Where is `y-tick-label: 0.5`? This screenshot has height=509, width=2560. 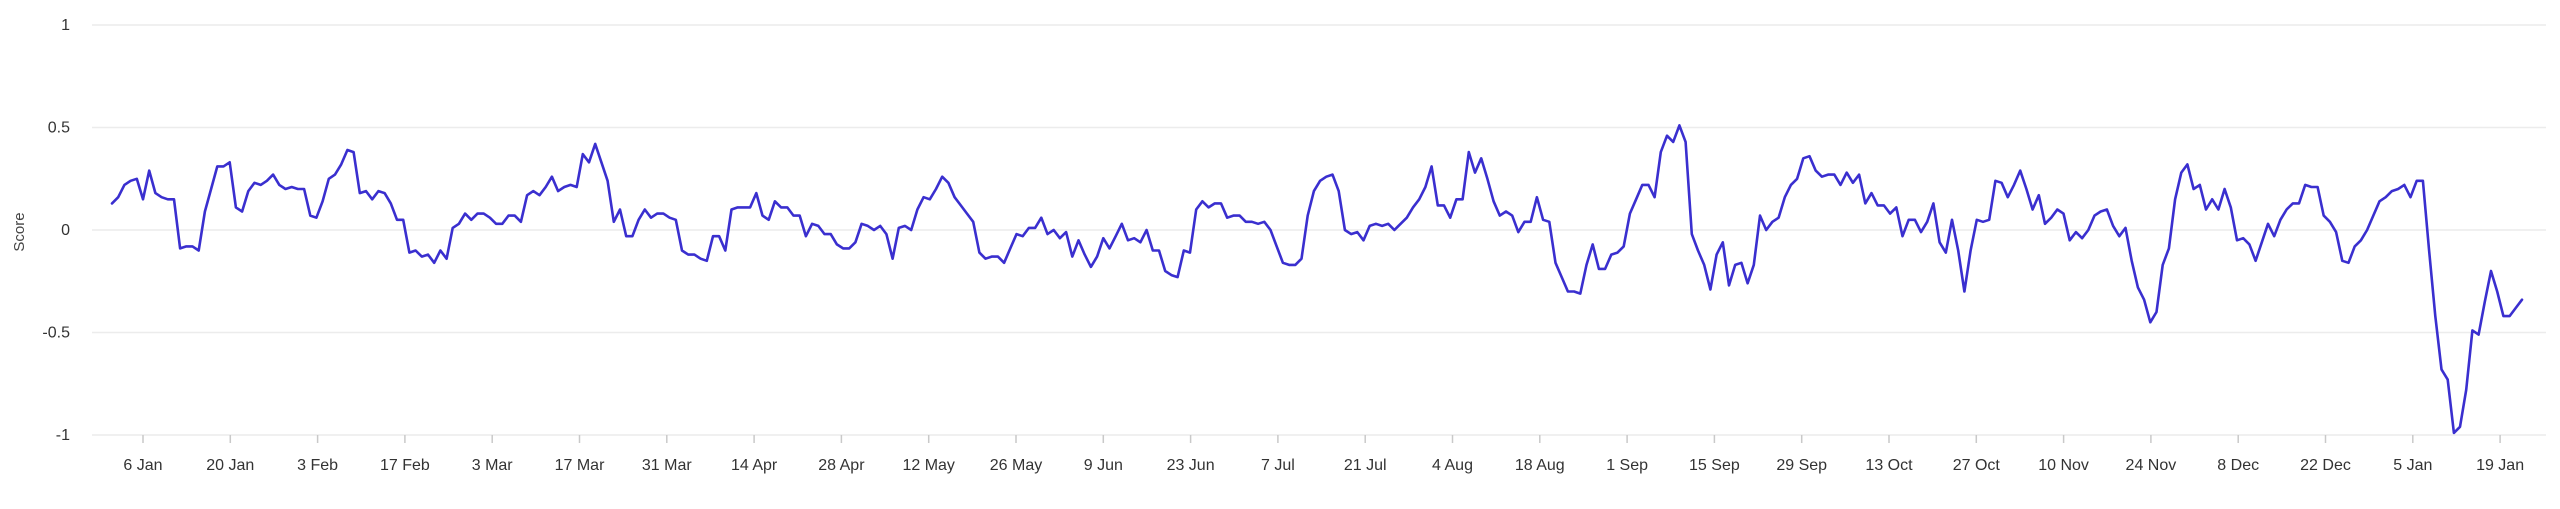 y-tick-label: 0.5 is located at coordinates (59, 128).